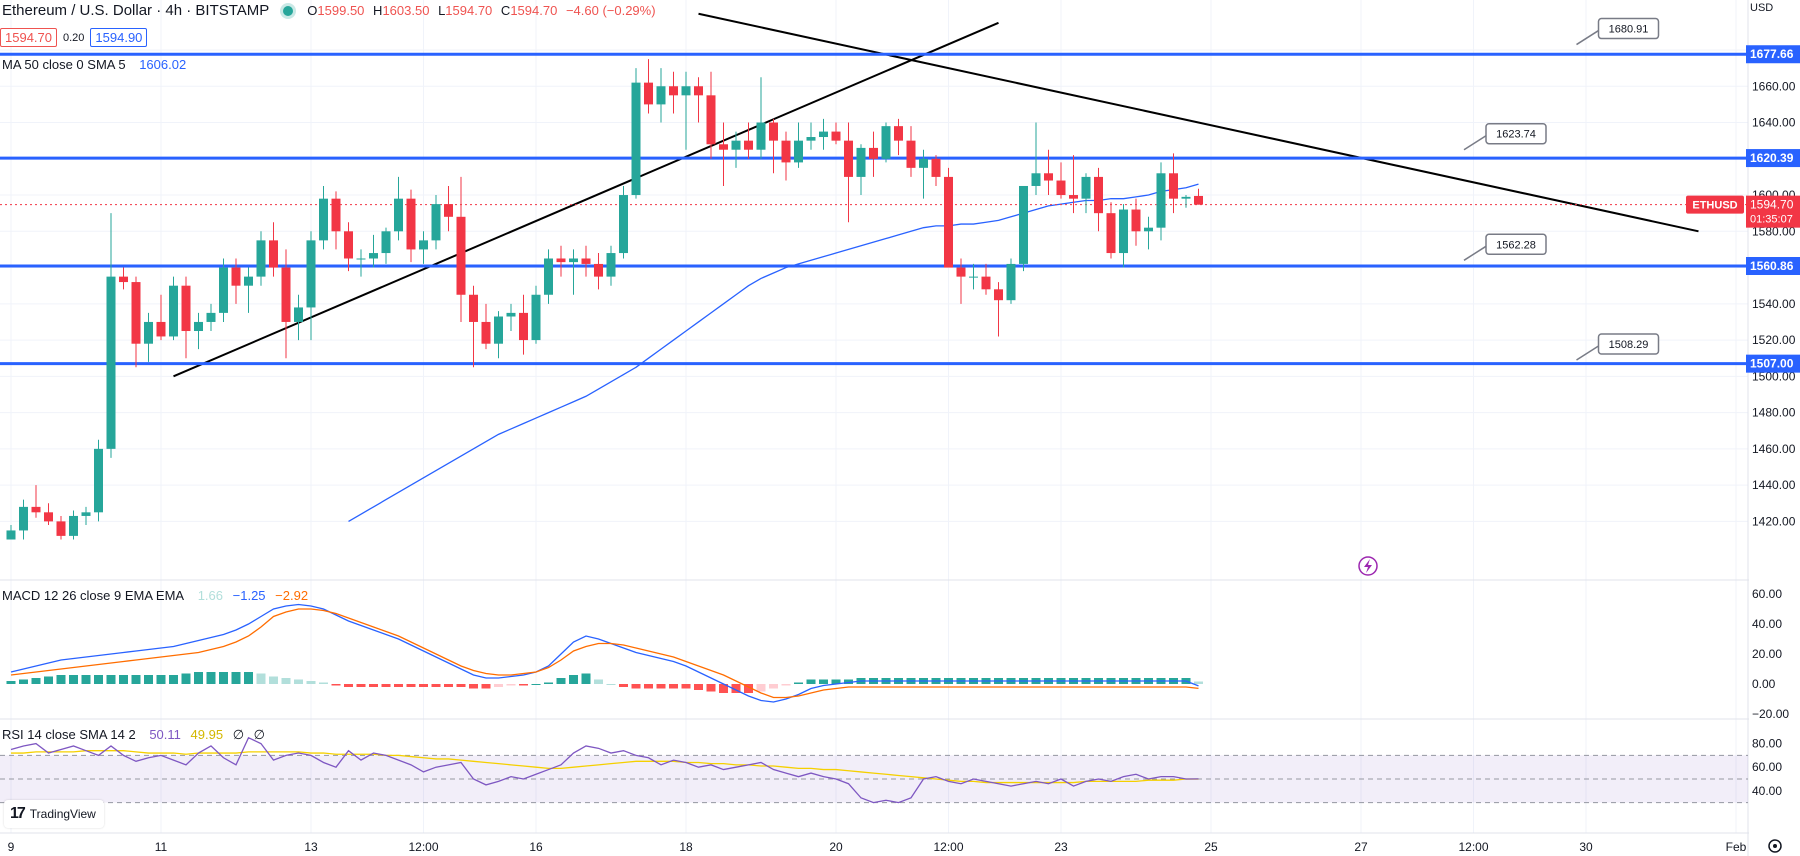  I want to click on sell-price-button: 1594.70, so click(28, 37).